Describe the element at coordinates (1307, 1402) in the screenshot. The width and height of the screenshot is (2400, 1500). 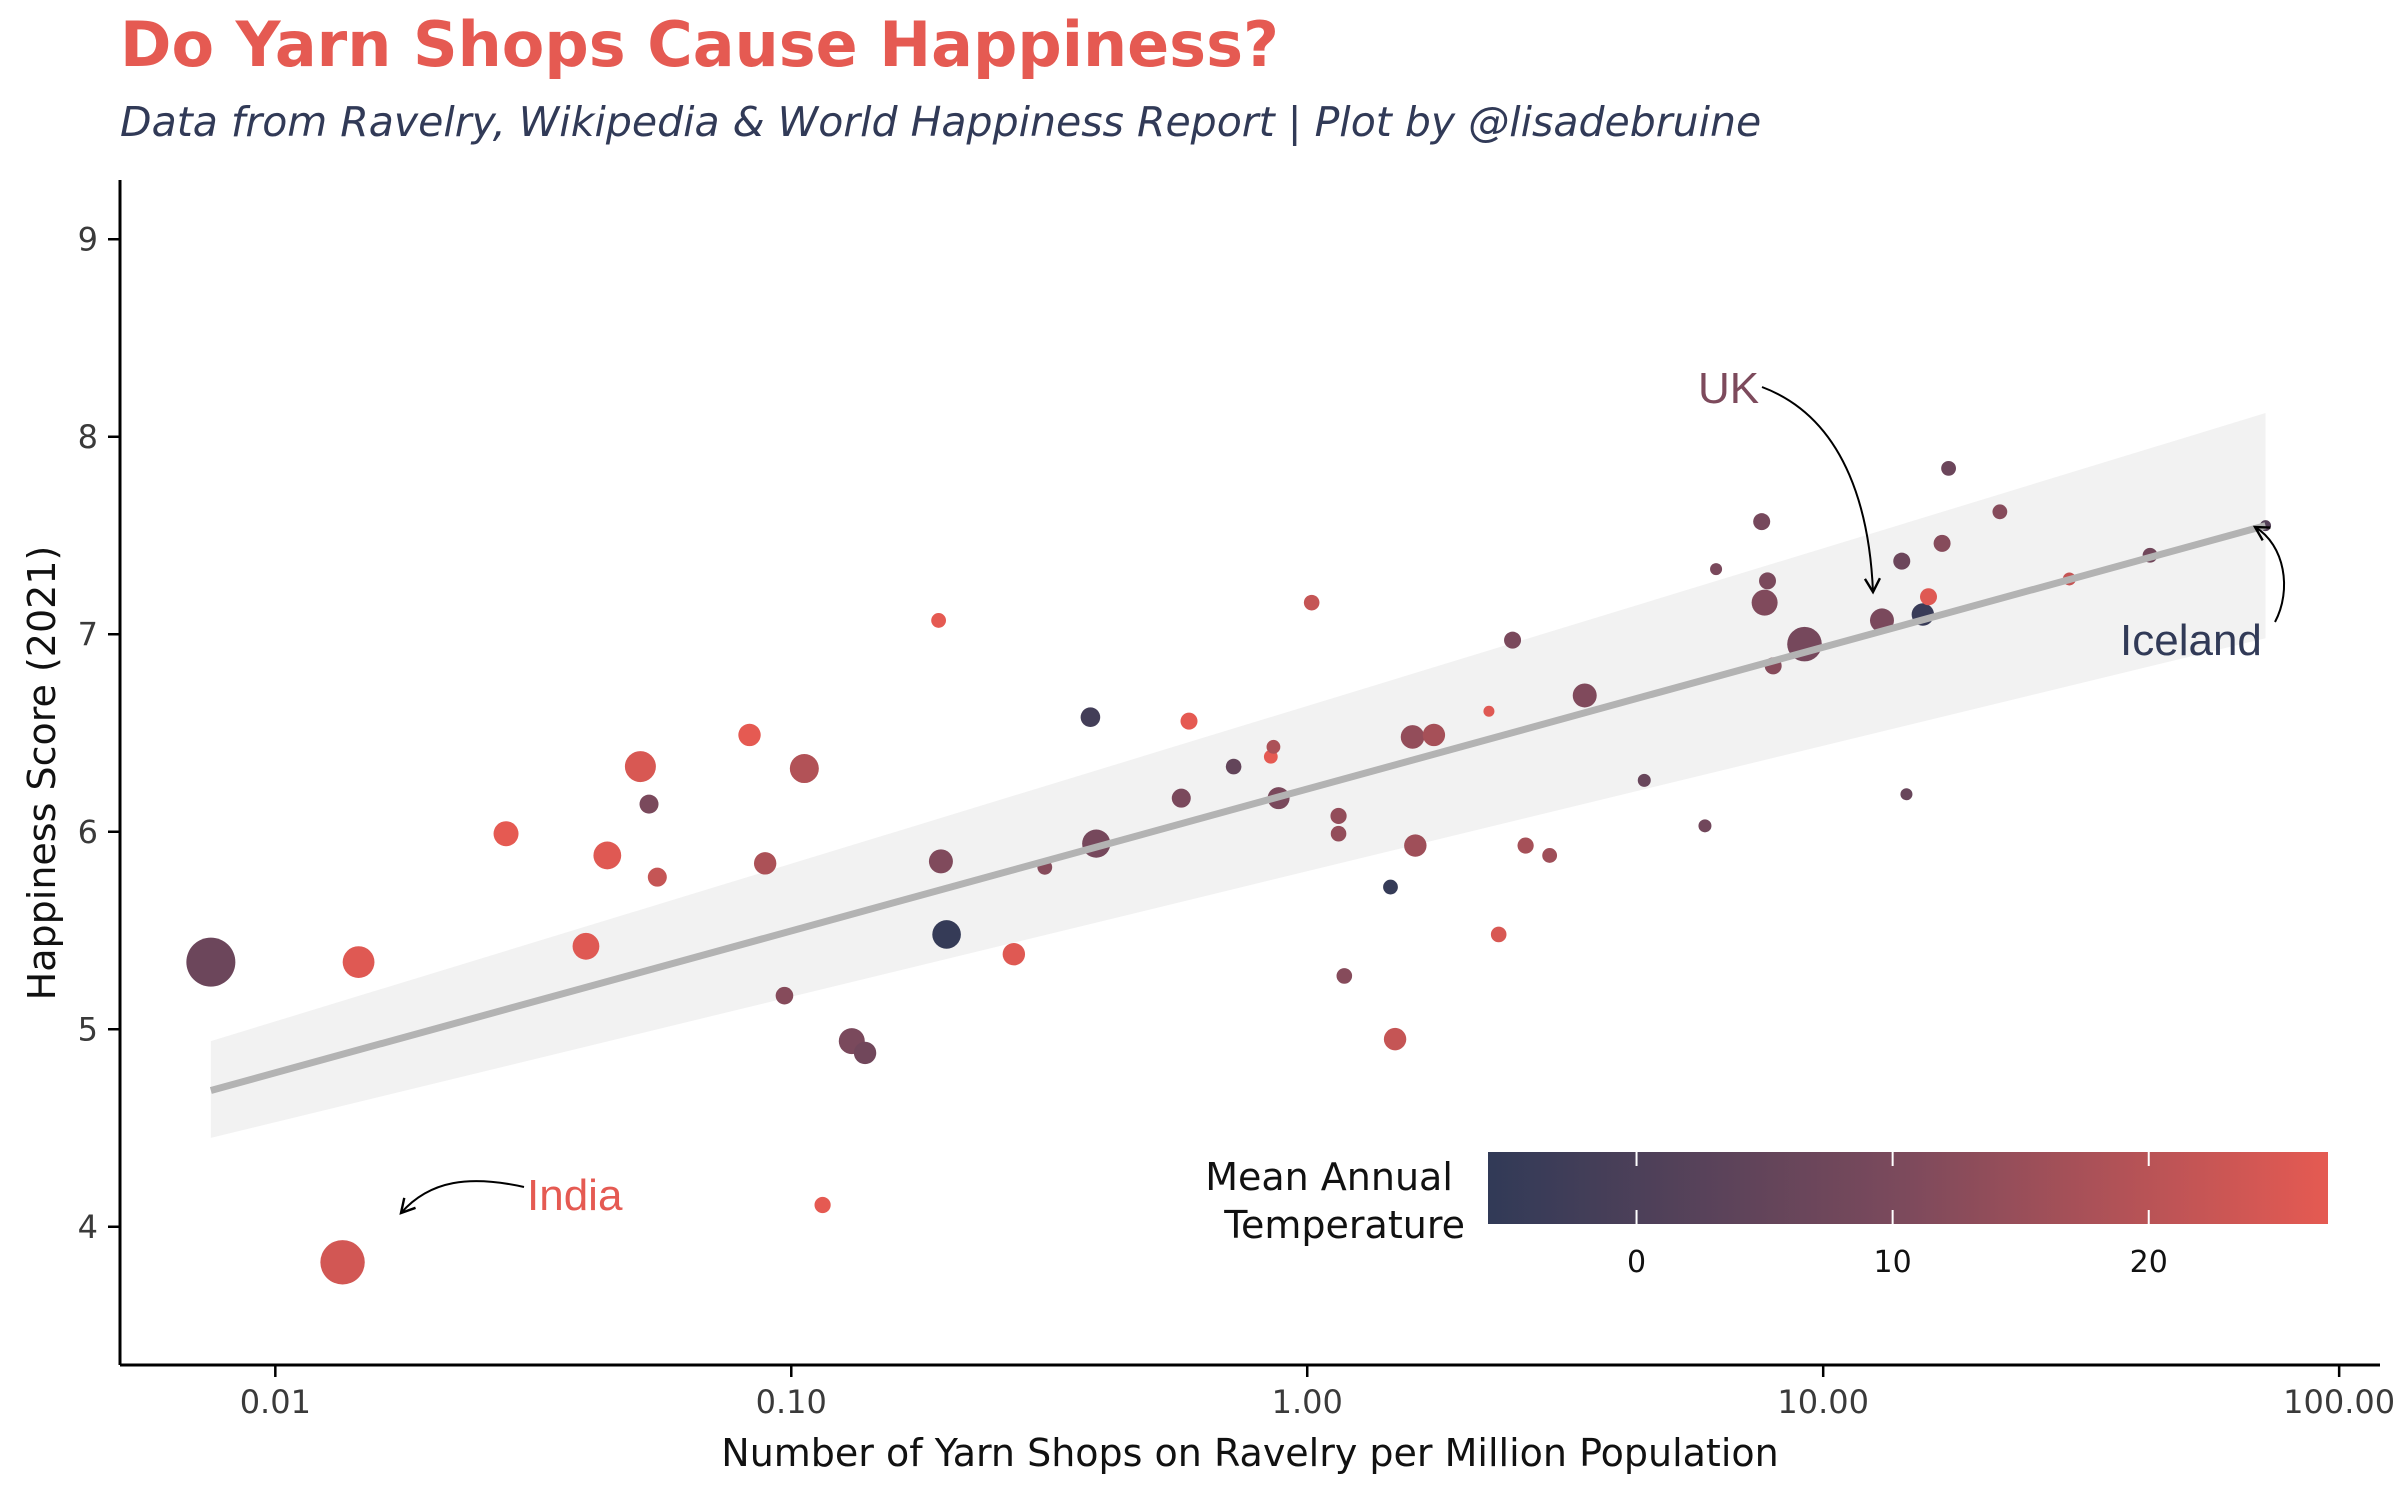
I see `x-tick-label: 1.00` at that location.